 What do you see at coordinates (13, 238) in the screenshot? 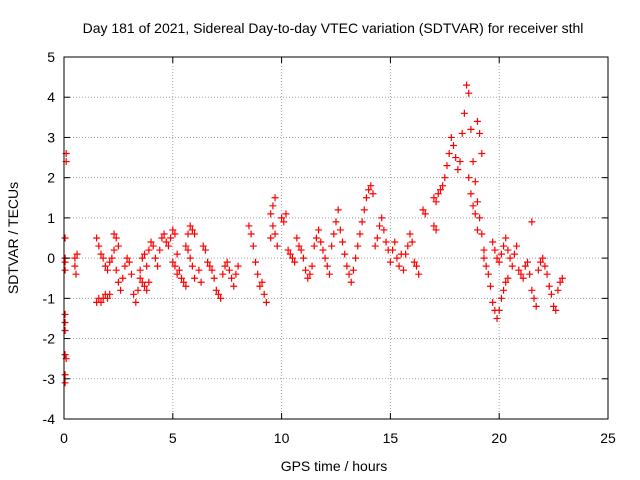
I see `y-axis-label: SDTVAR / TECUs` at bounding box center [13, 238].